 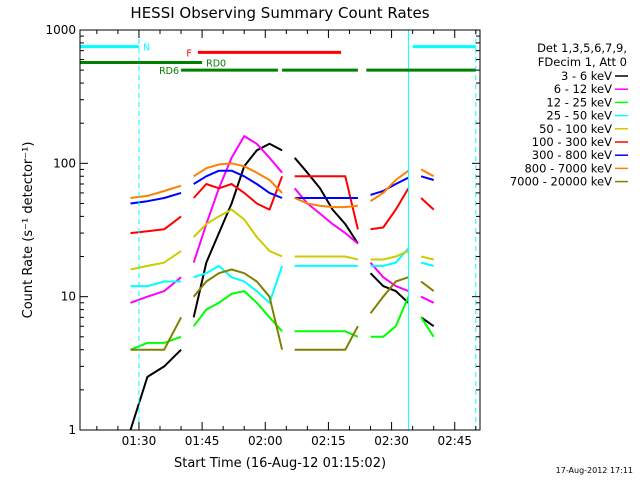 I want to click on y-tick-label-0: 1, so click(x=72, y=430).